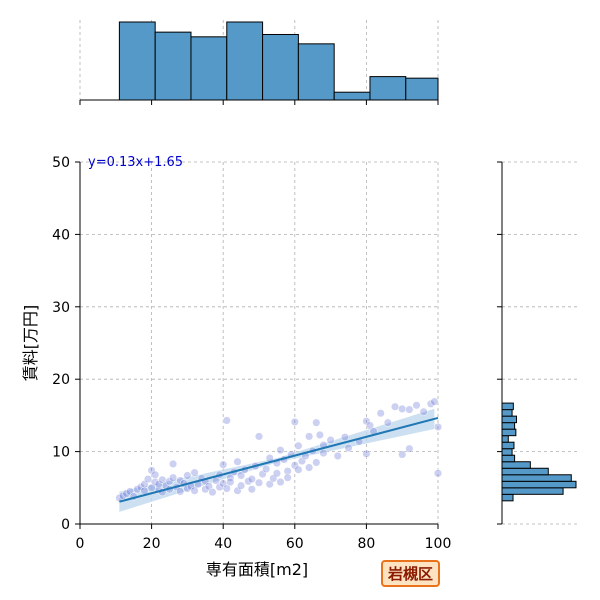 Image resolution: width=600 pixels, height=600 pixels. Describe the element at coordinates (80, 544) in the screenshot. I see `x-tick-label: 0` at that location.